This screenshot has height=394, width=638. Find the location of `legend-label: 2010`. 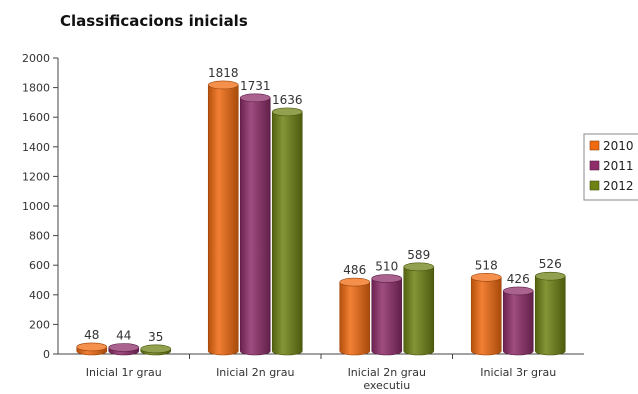

legend-label: 2010 is located at coordinates (618, 146).